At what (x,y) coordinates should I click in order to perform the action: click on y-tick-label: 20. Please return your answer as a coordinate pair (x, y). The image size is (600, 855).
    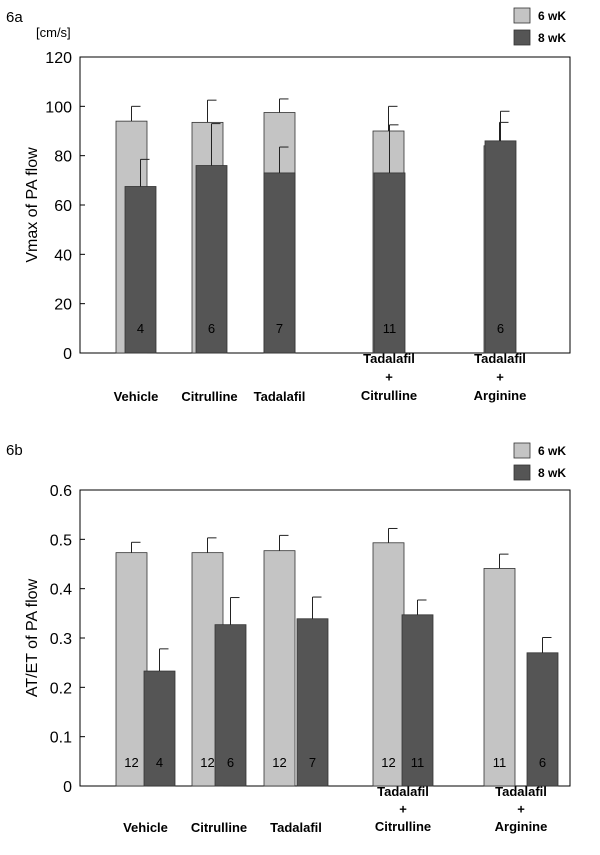
    Looking at the image, I should click on (63, 305).